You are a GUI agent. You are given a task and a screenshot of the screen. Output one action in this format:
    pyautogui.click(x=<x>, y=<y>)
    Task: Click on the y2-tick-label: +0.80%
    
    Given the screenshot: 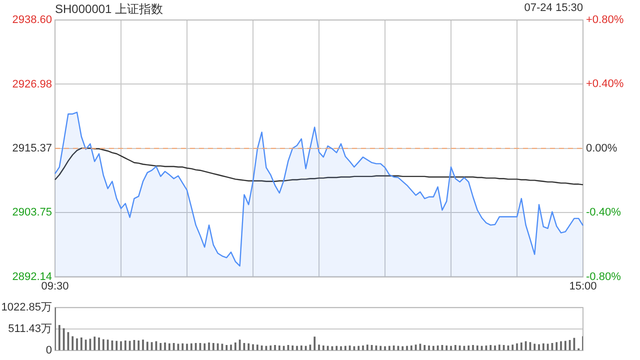 What is the action you would take?
    pyautogui.click(x=605, y=20)
    